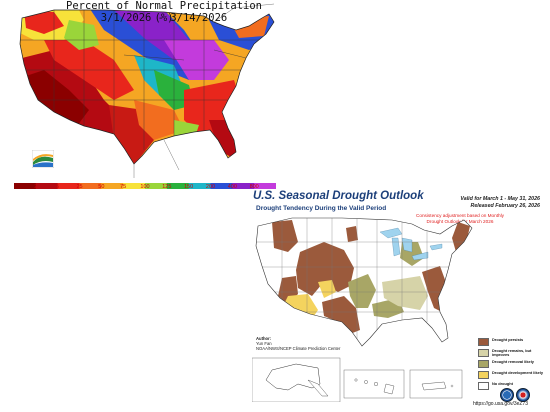  I want to click on scale-label: 125, so click(167, 187).